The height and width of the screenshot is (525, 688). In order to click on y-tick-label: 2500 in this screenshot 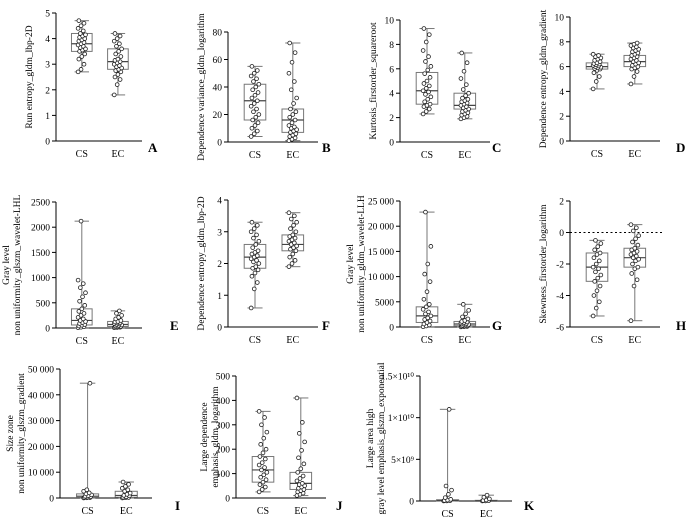, I will do `click(40, 204)`.